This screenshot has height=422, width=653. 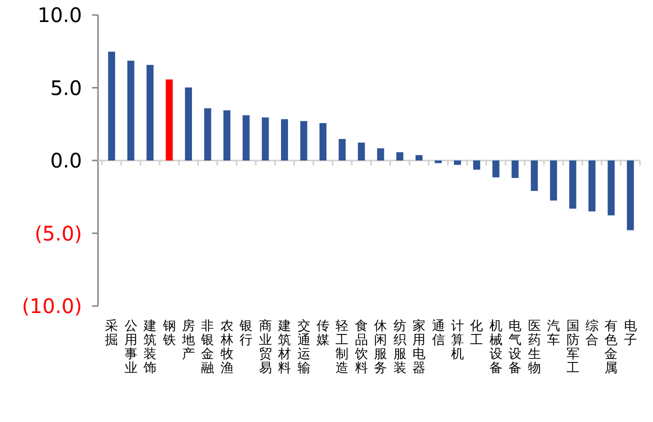 What do you see at coordinates (284, 347) in the screenshot?
I see `x-tick-label: 建筑材料` at bounding box center [284, 347].